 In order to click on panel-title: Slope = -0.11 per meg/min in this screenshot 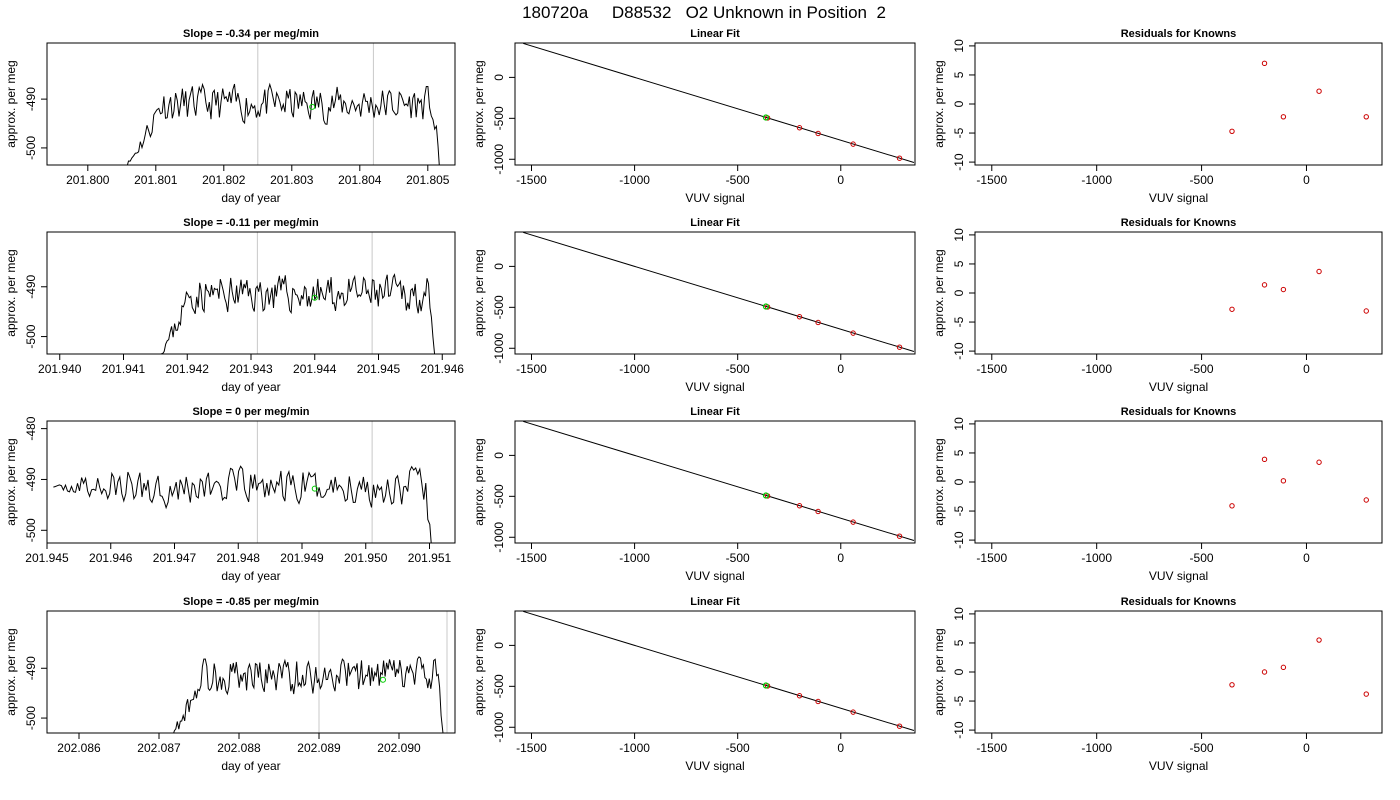, I will do `click(251, 223)`.